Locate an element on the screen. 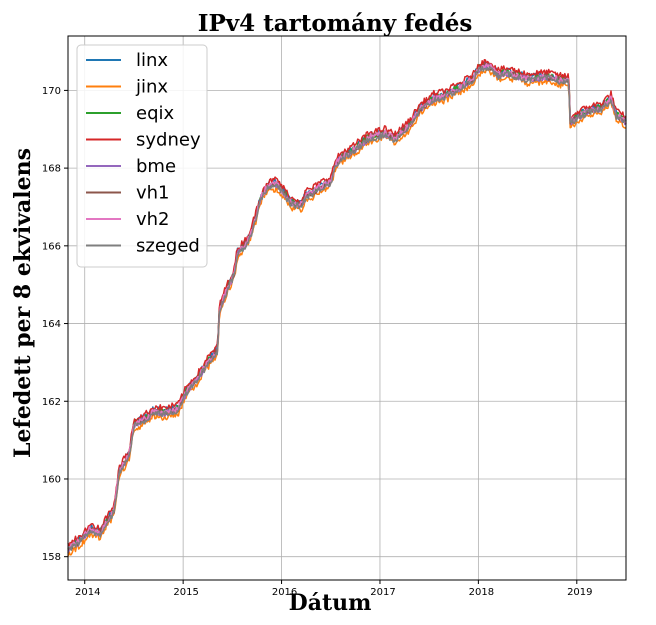 The image size is (656, 625). legend: linx jinx eqix sydney bme vh1 vh2 szeged is located at coordinates (142, 156).